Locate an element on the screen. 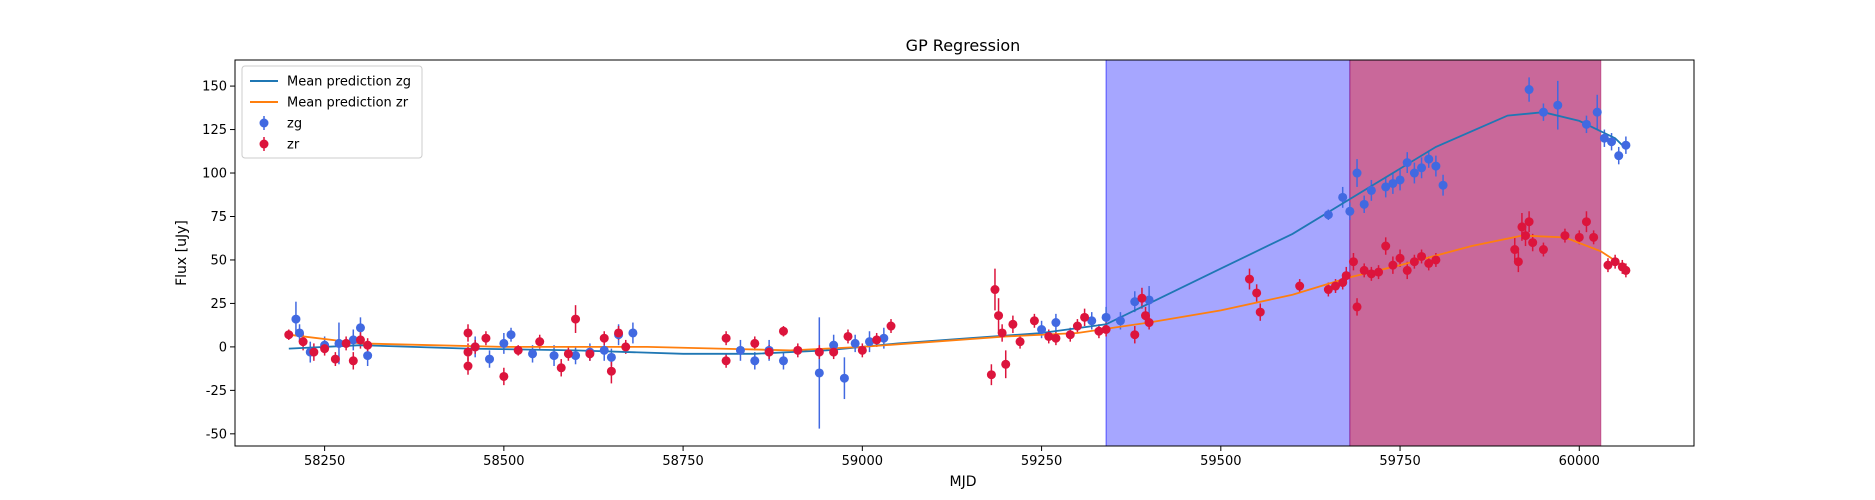 This screenshot has height=500, width=1875. y-tick-label: 50 is located at coordinates (218, 260).